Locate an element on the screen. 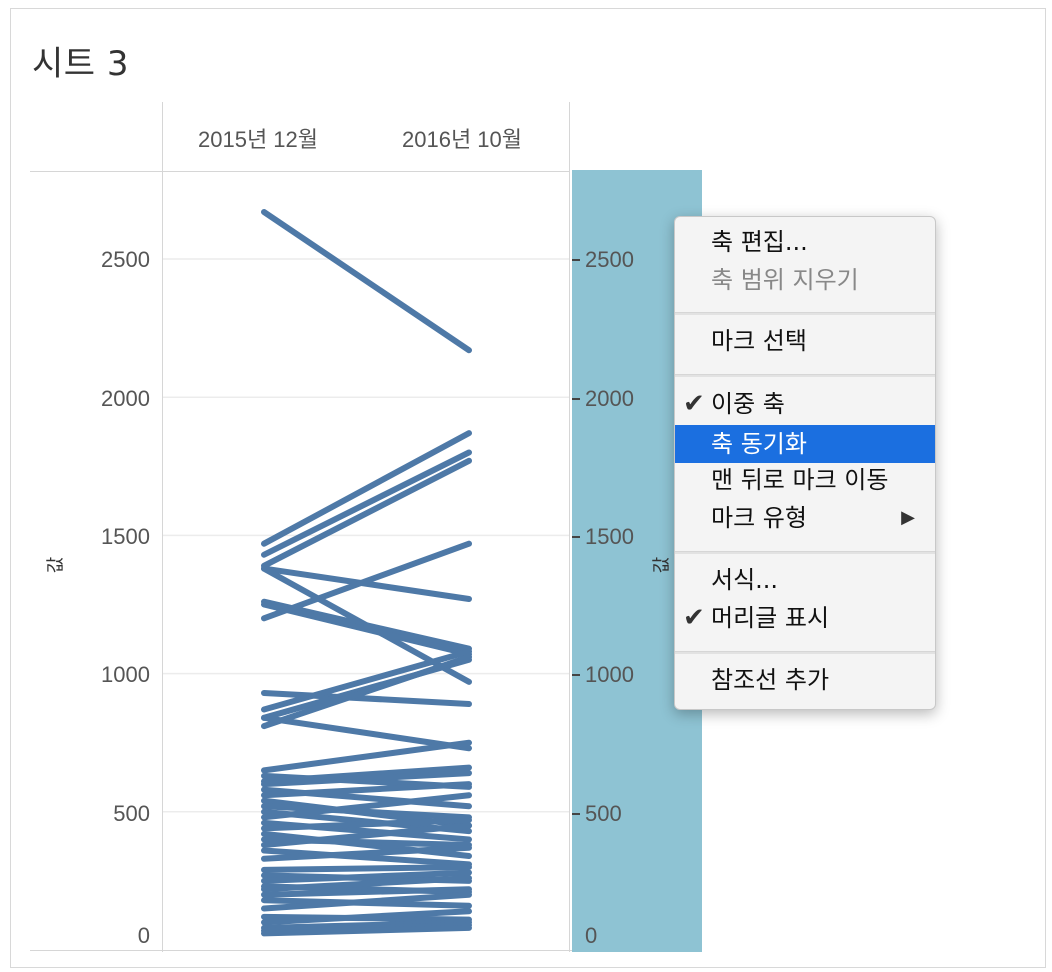 Image resolution: width=1052 pixels, height=972 pixels. menu-item-clear-axis-range: 축 범위 지우기 is located at coordinates (785, 280).